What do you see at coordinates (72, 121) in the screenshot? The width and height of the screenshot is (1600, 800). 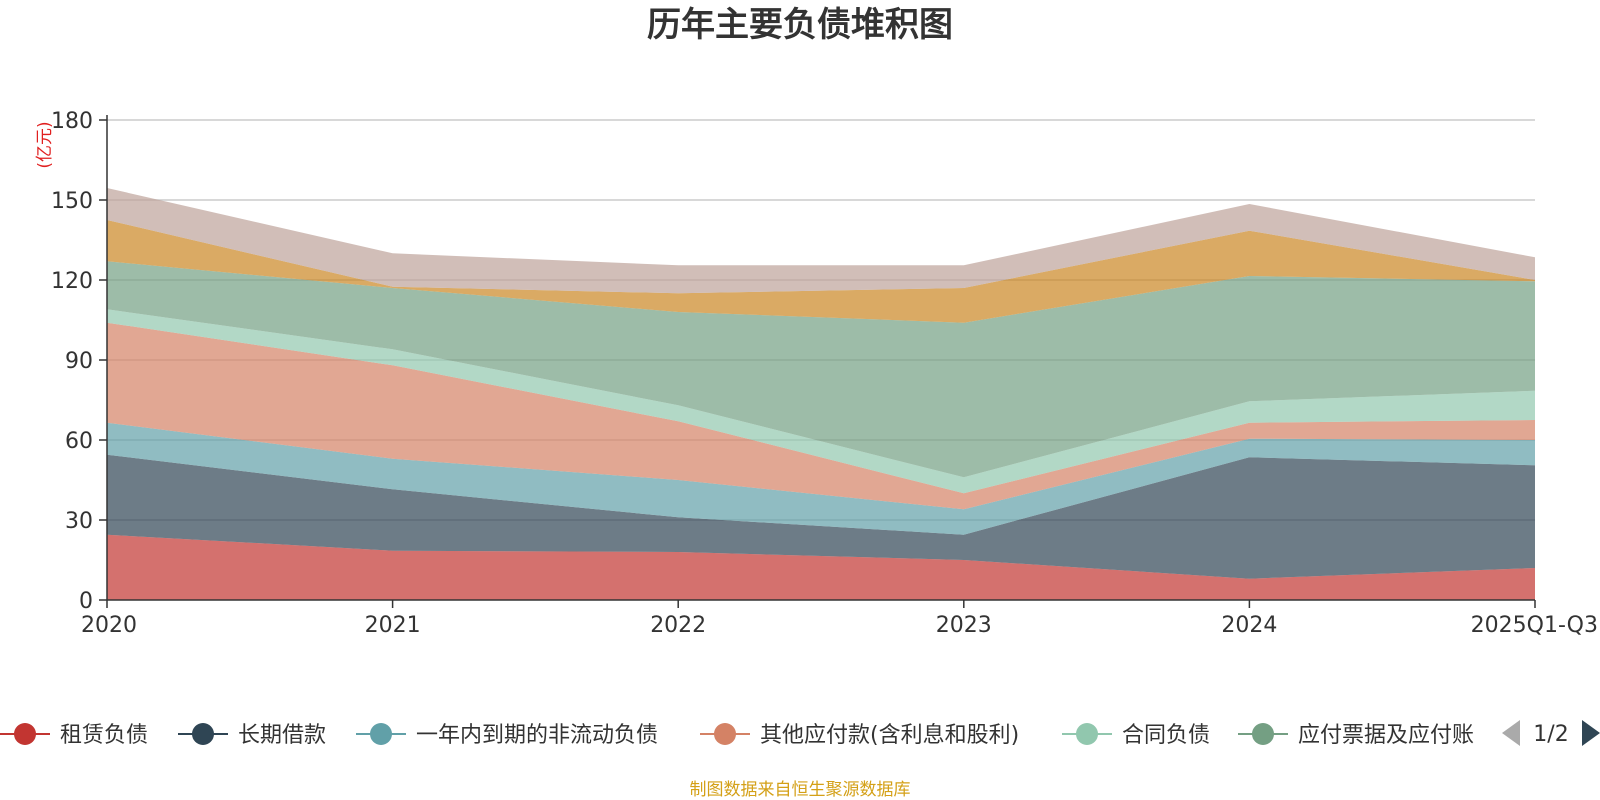 I see `y-tick-label: 180` at bounding box center [72, 121].